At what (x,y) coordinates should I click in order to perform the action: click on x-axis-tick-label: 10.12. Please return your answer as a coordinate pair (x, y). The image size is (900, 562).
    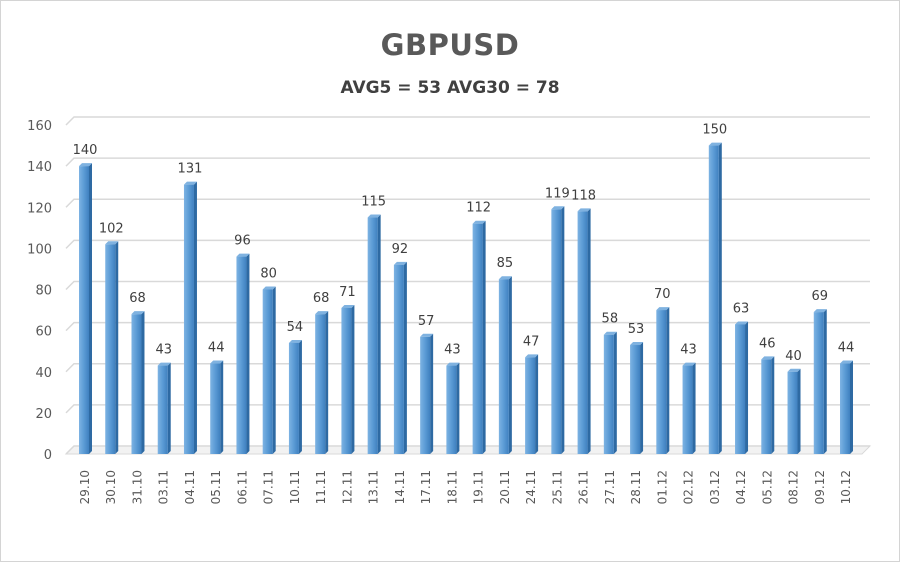
    Looking at the image, I should click on (846, 487).